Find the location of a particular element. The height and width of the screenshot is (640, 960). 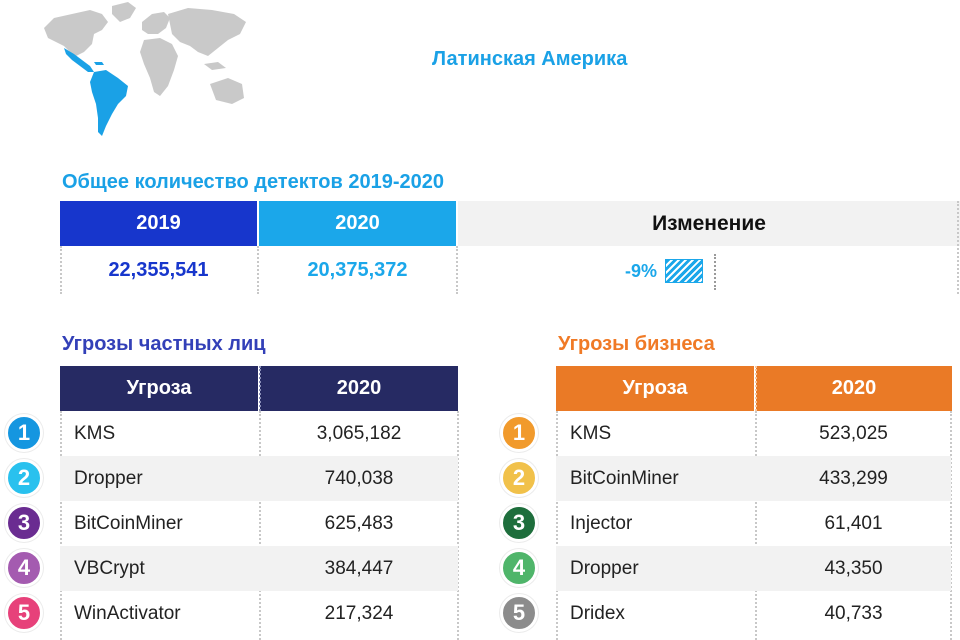

change-baseline is located at coordinates (715, 272).